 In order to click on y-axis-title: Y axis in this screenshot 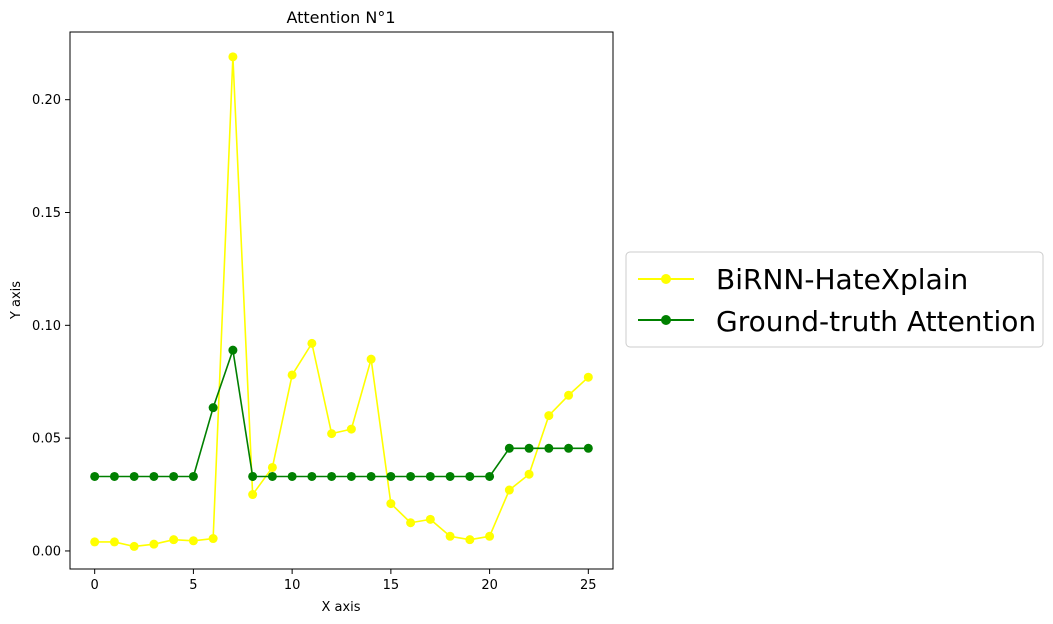, I will do `click(16, 300)`.